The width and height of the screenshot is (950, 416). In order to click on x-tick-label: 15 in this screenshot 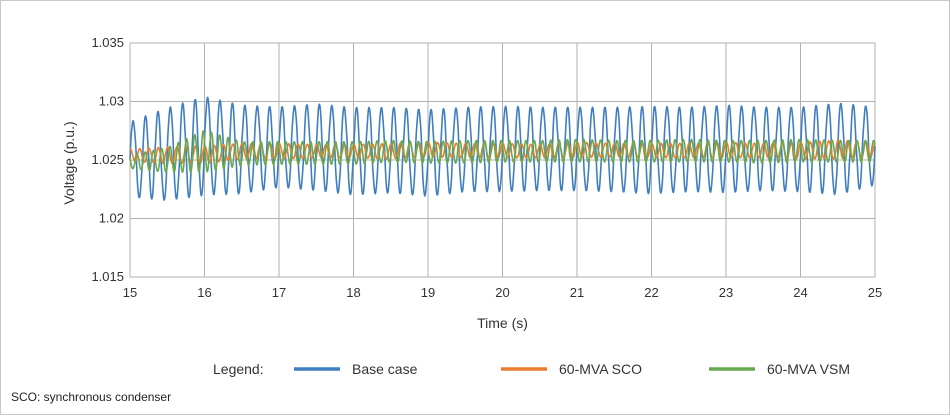, I will do `click(130, 292)`.